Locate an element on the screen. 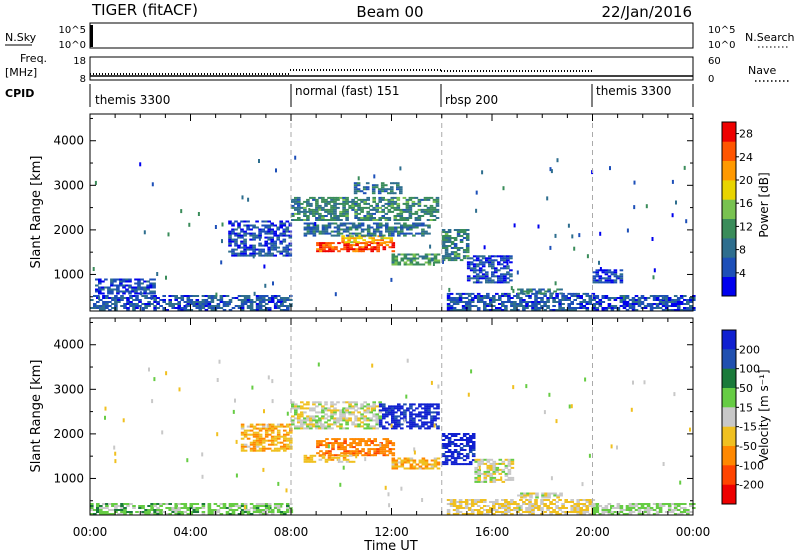 The image size is (800, 554). x-tick-label: 12:00 is located at coordinates (391, 532).